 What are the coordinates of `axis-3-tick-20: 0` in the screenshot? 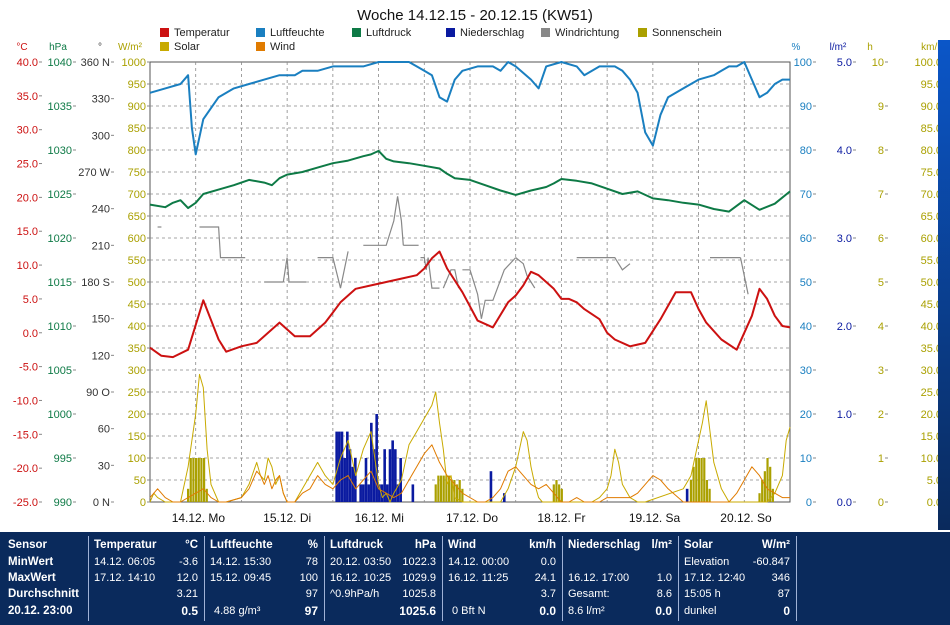 It's located at (143, 503).